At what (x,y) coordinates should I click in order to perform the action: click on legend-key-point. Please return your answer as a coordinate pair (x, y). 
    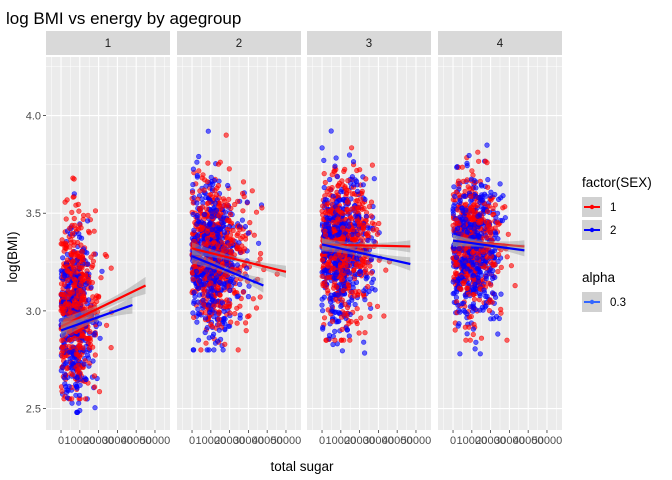
    Looking at the image, I should click on (592, 230).